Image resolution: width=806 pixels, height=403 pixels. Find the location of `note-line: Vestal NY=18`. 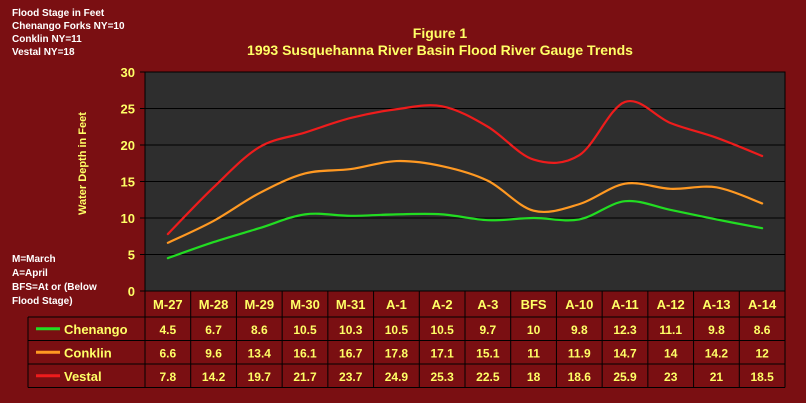

note-line: Vestal NY=18 is located at coordinates (43, 52).